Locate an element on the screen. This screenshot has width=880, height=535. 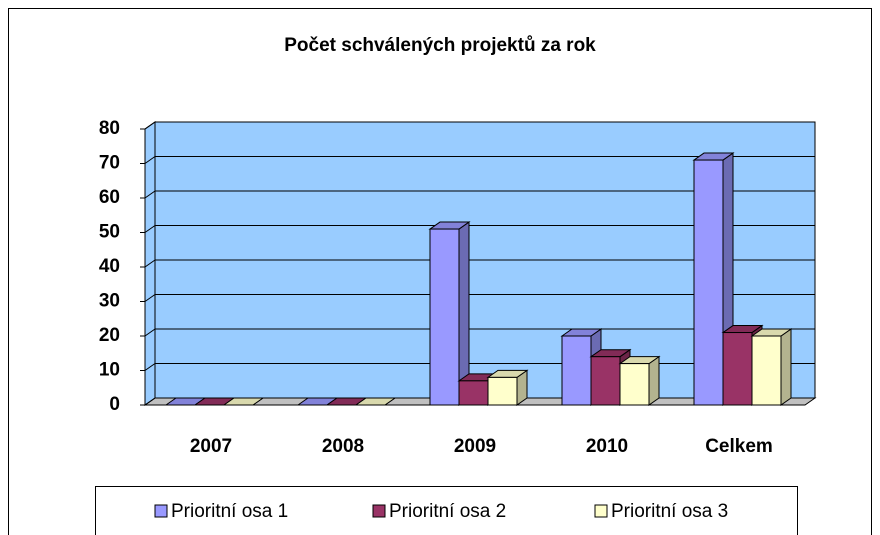
y-tick-label: 10 is located at coordinates (109, 370).